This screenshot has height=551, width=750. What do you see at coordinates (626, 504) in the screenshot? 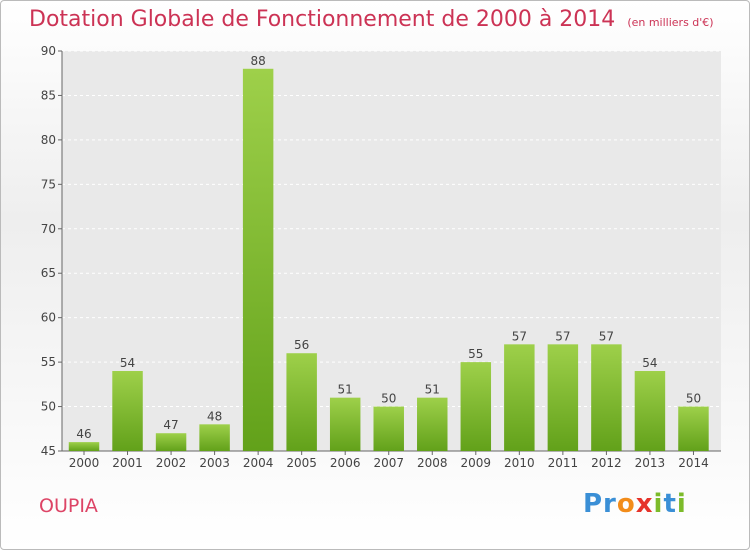
I see `logo-part-2: o` at bounding box center [626, 504].